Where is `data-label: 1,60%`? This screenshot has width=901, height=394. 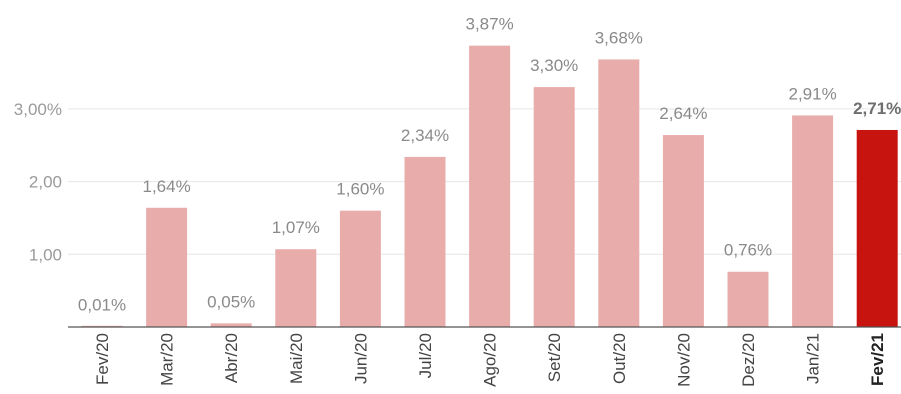
data-label: 1,60% is located at coordinates (360, 189).